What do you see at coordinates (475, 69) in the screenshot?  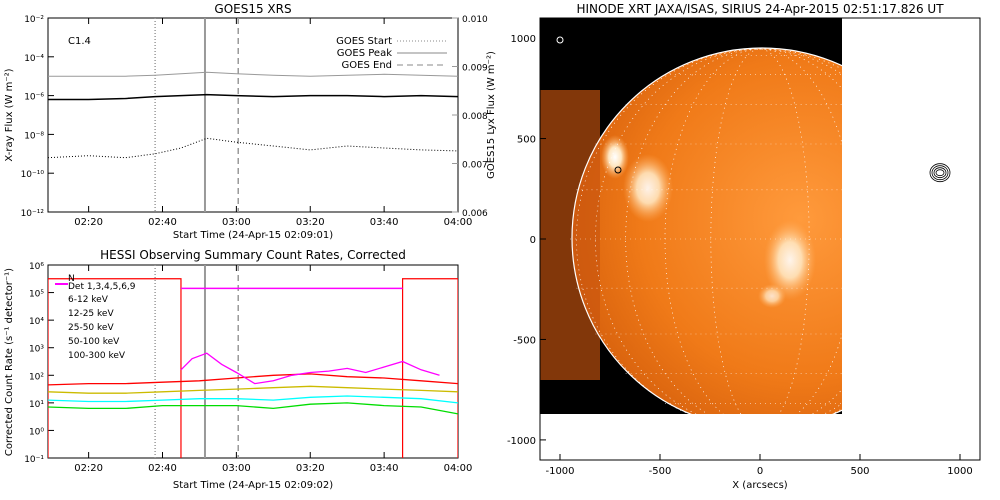 I see `goes-y-tick-label-right: 0.009` at bounding box center [475, 69].